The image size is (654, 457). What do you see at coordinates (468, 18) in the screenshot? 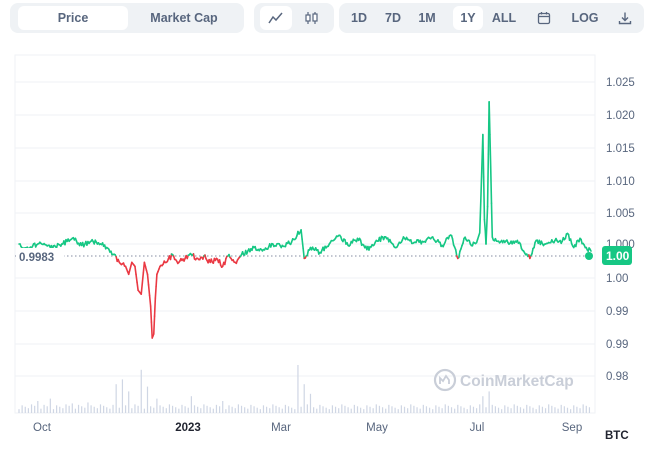
I see `range-1y-button: 1Y` at bounding box center [468, 18].